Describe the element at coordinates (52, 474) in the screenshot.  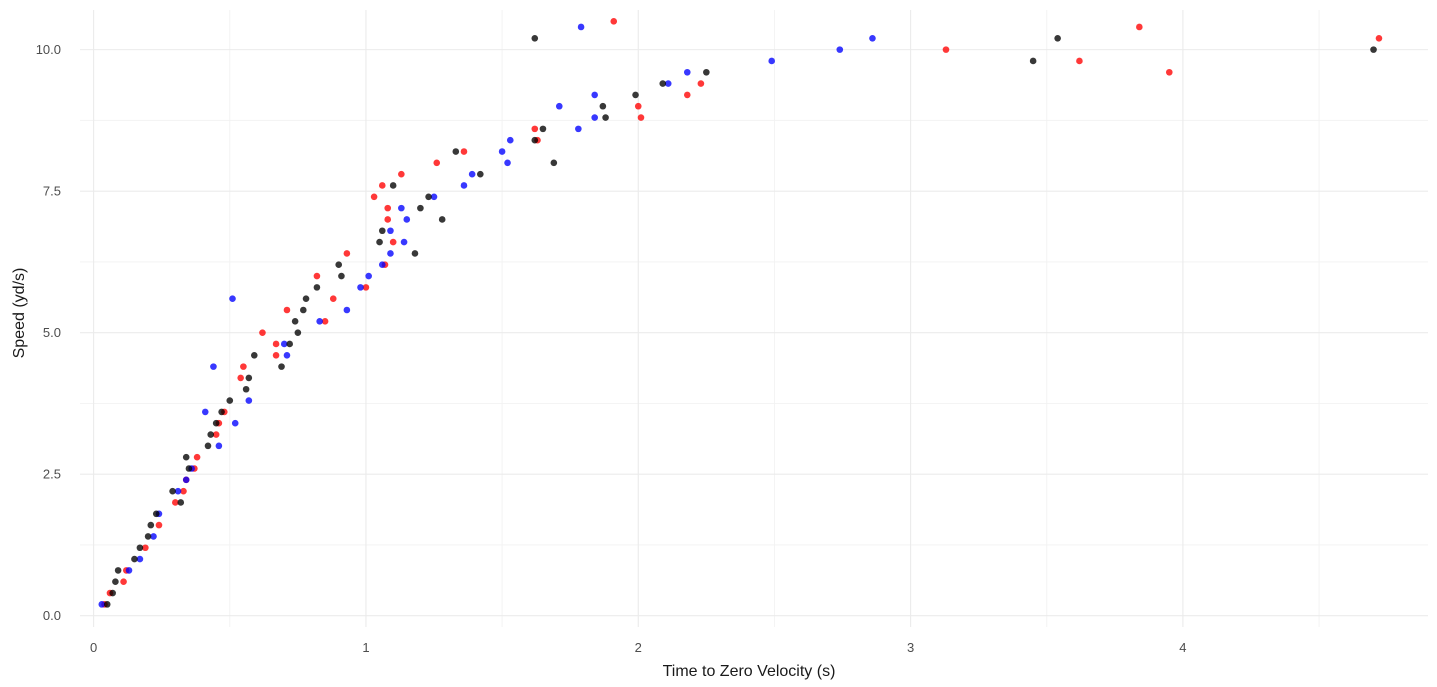
I see `y-tick-label: 2.5` at that location.